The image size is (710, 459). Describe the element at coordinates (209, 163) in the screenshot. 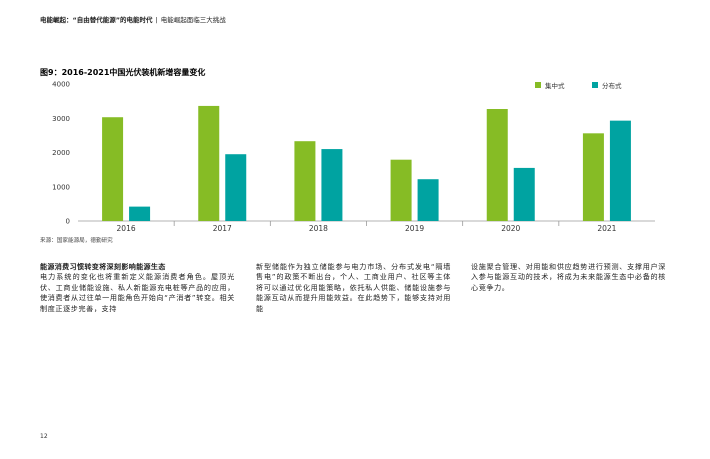

I see `bar-centralized-2017` at that location.